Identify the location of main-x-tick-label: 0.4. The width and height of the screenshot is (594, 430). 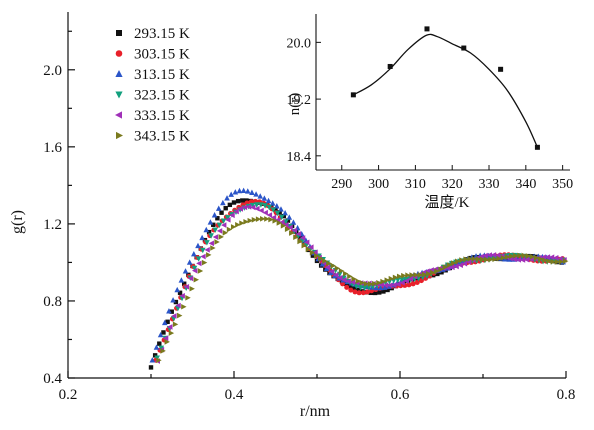
(234, 395).